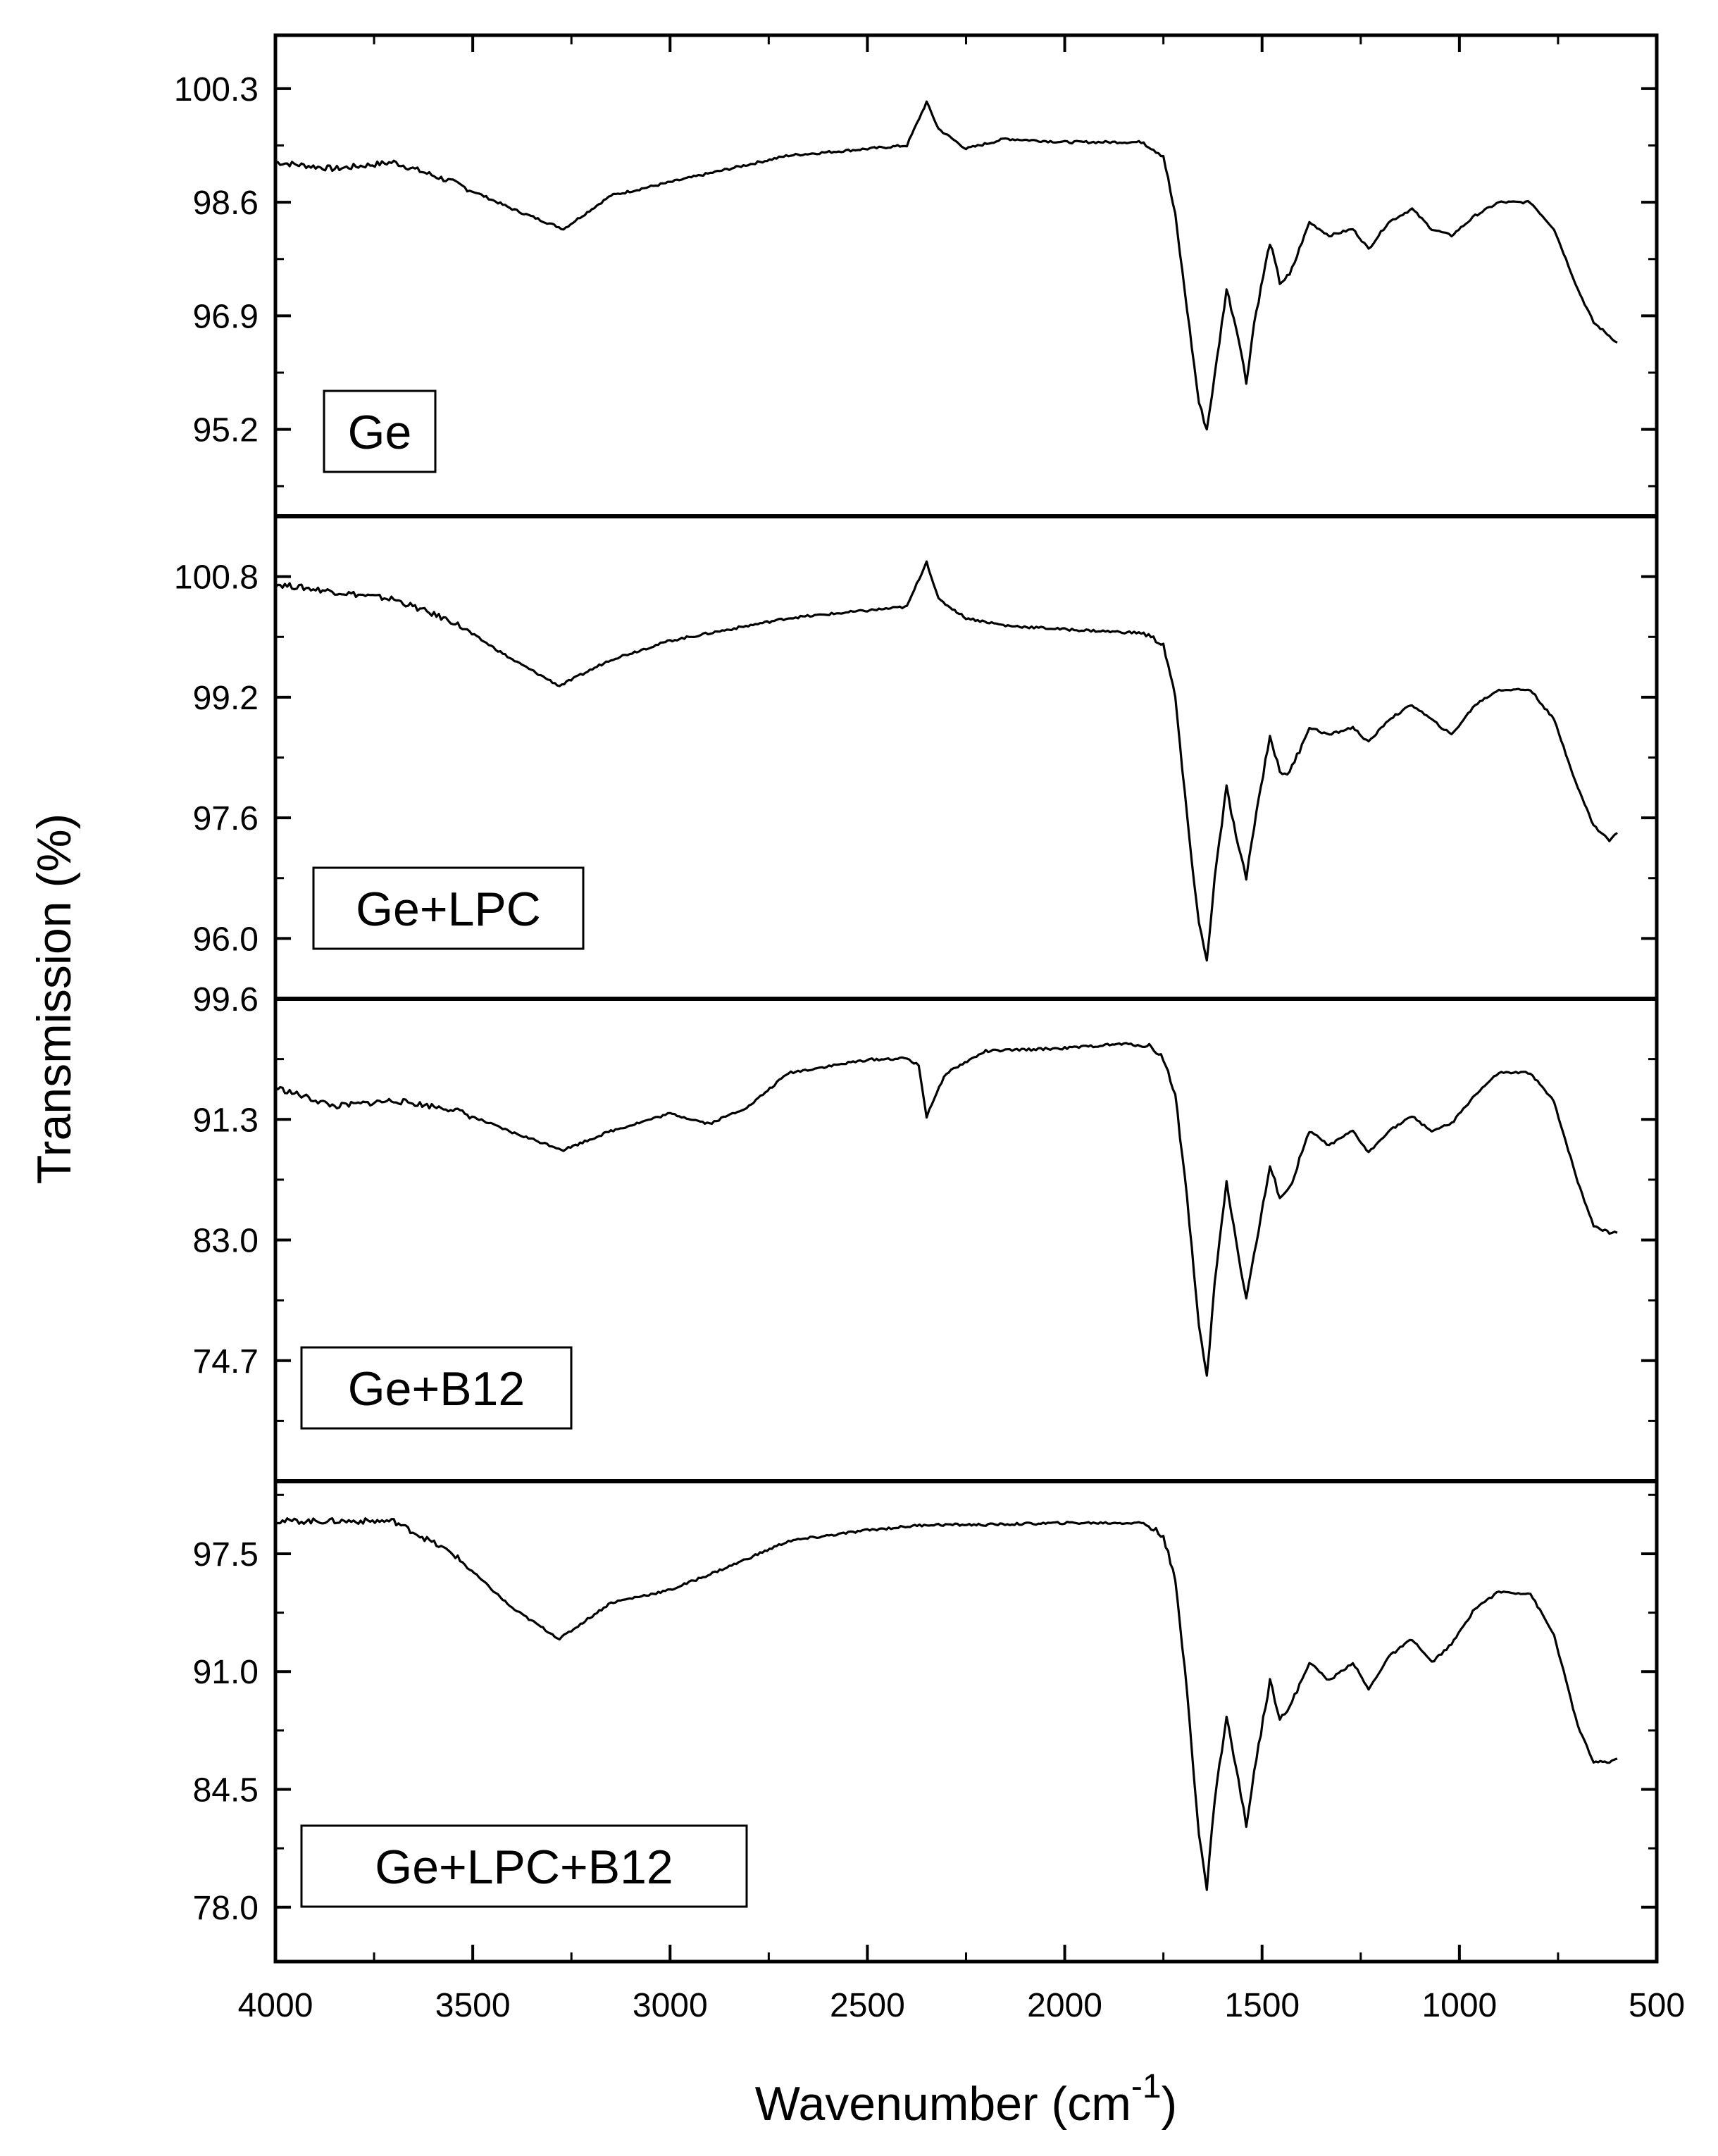 The width and height of the screenshot is (1718, 2156). Describe the element at coordinates (226, 1241) in the screenshot. I see `y-tick-label: 83.0` at that location.